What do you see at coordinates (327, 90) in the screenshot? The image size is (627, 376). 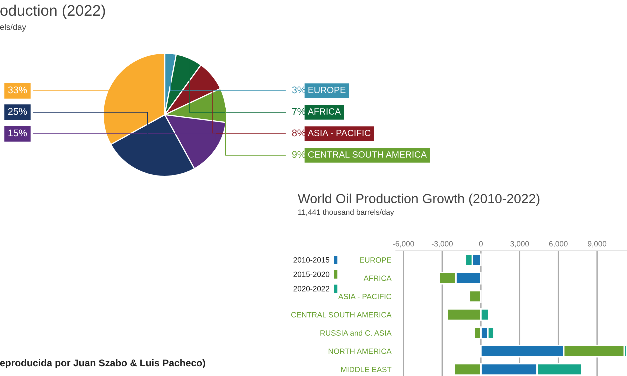 I see `slice-label: EUROPE` at bounding box center [327, 90].